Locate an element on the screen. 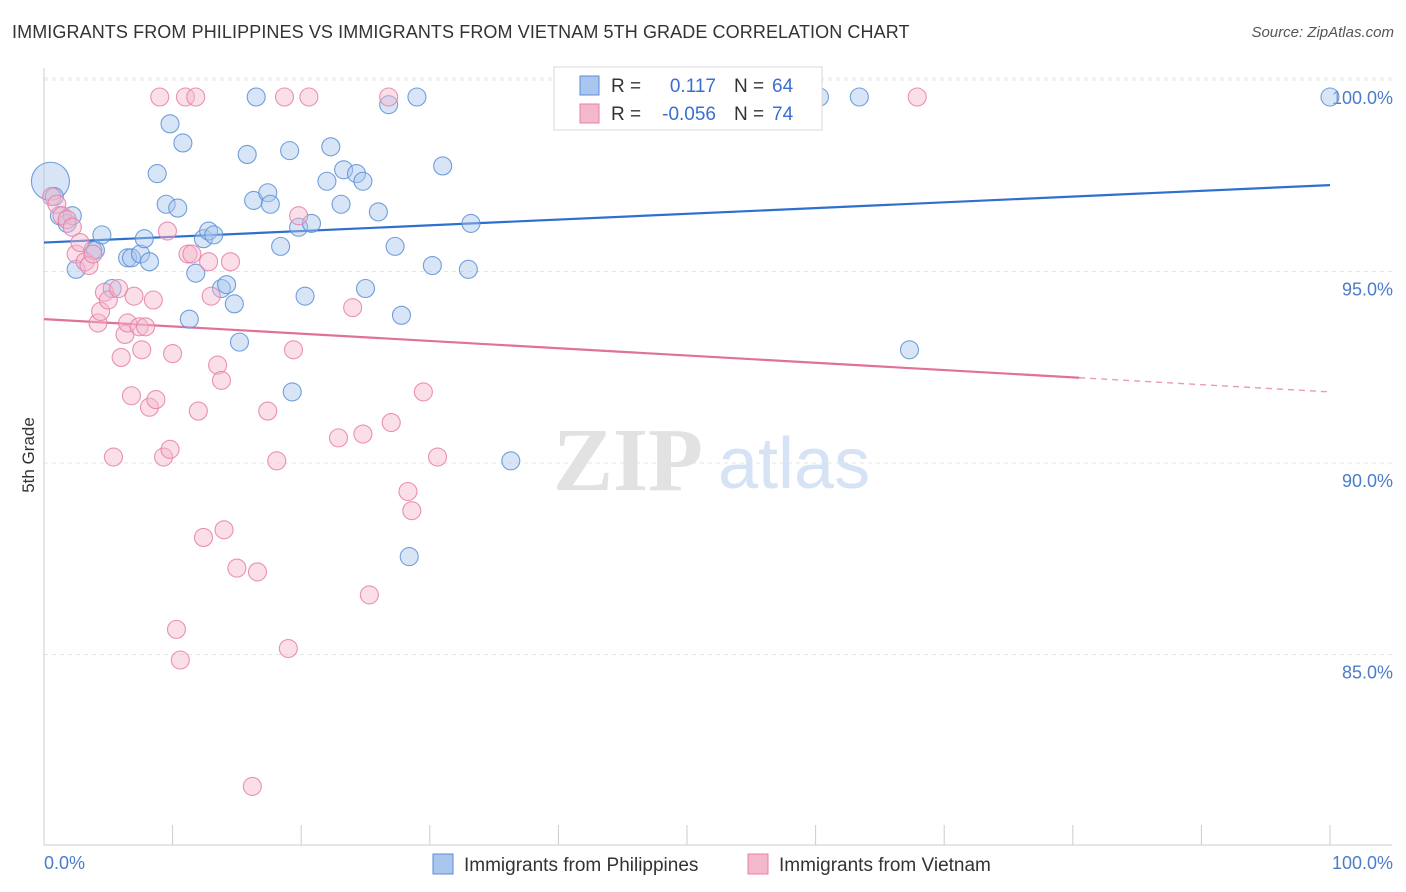 Image resolution: width=1406 pixels, height=892 pixels. x-tick-label-max: 100.0% is located at coordinates (1362, 863).